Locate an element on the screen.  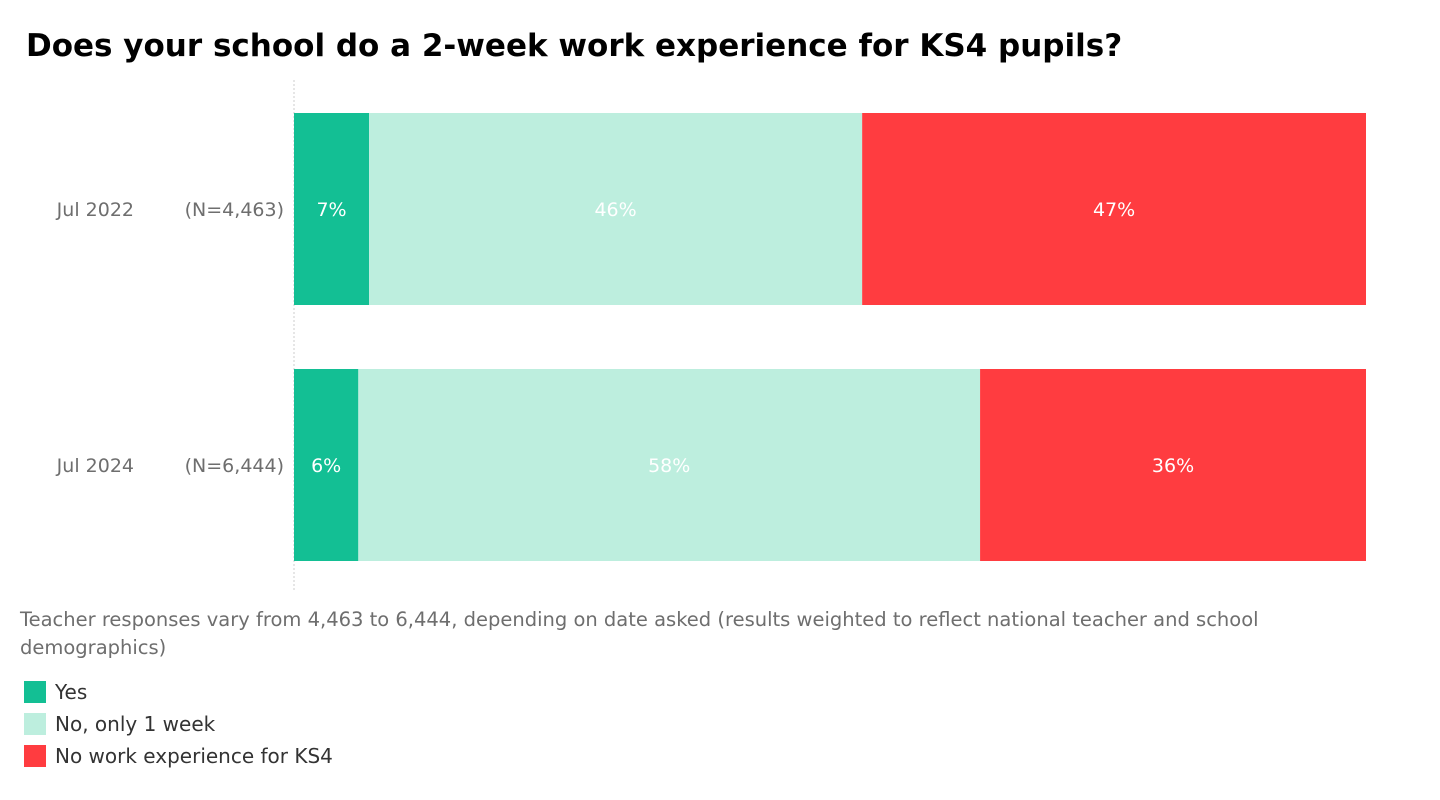
data-label: 46% is located at coordinates (615, 210).